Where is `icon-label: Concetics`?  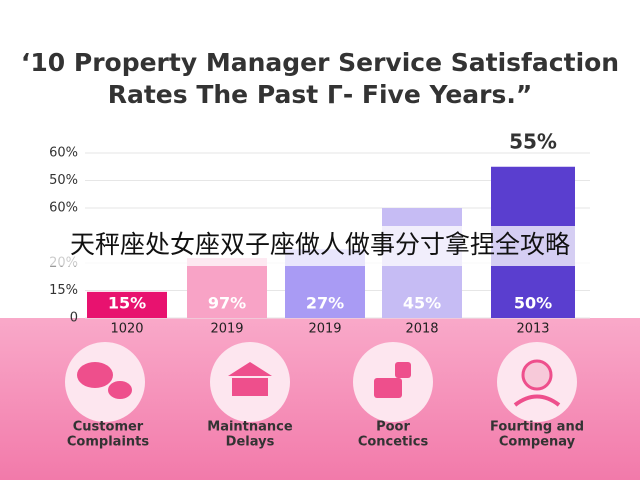
icon-label: Concetics is located at coordinates (393, 442).